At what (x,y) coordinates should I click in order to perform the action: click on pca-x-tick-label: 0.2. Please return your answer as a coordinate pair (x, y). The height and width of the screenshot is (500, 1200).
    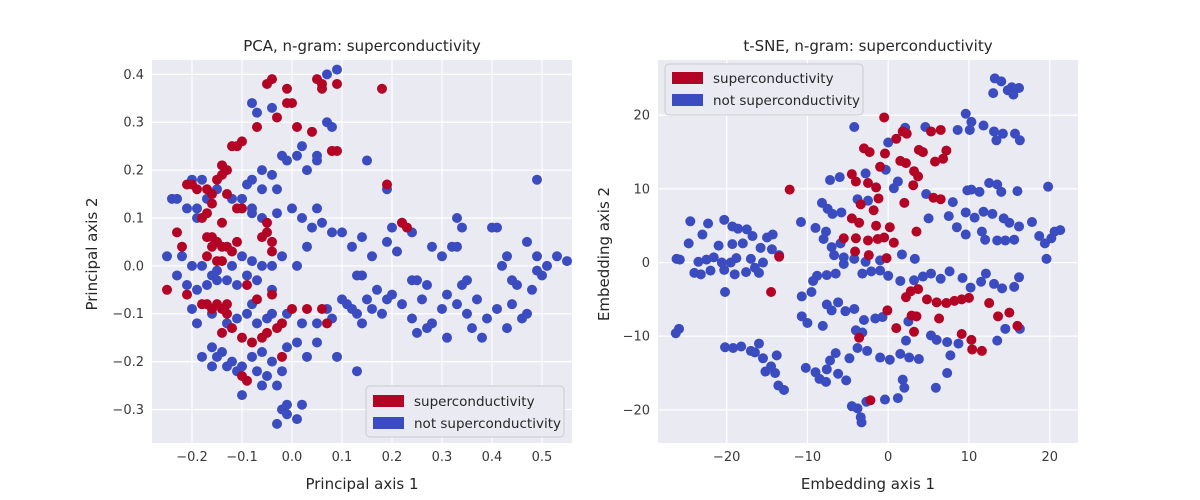
    Looking at the image, I should click on (392, 457).